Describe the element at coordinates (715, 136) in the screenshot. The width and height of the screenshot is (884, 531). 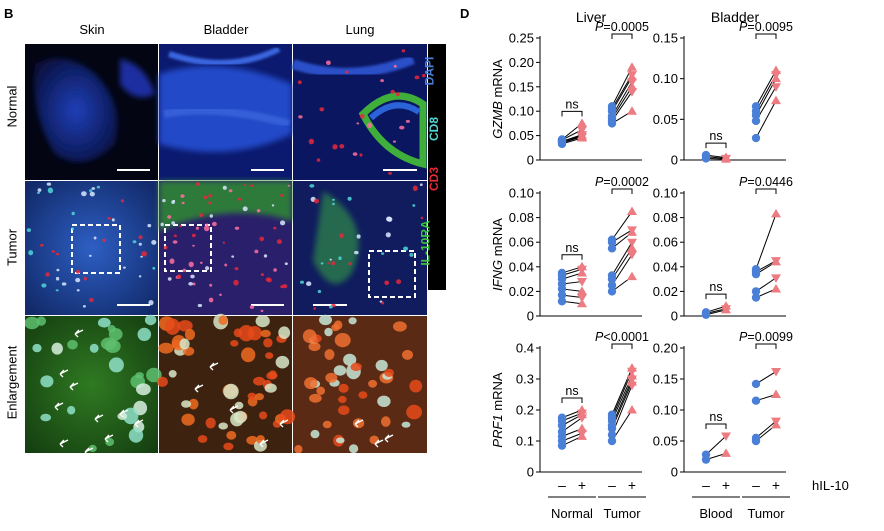
I see `p-value-label: ns` at that location.